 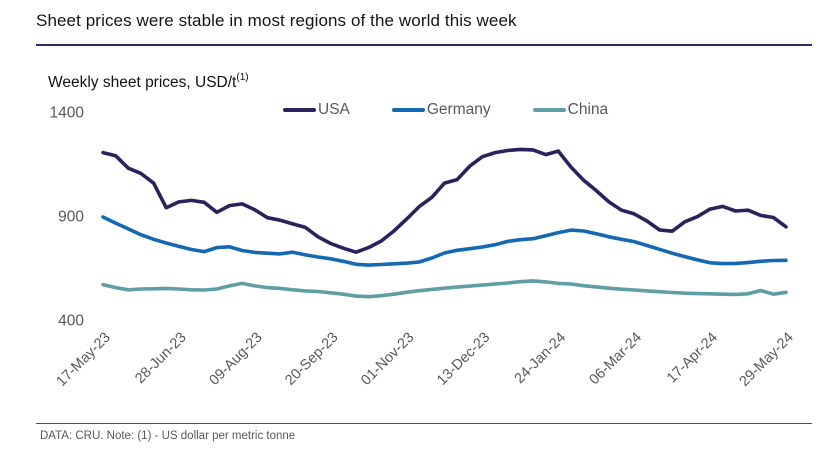 What do you see at coordinates (588, 109) in the screenshot?
I see `legend-label-china: China` at bounding box center [588, 109].